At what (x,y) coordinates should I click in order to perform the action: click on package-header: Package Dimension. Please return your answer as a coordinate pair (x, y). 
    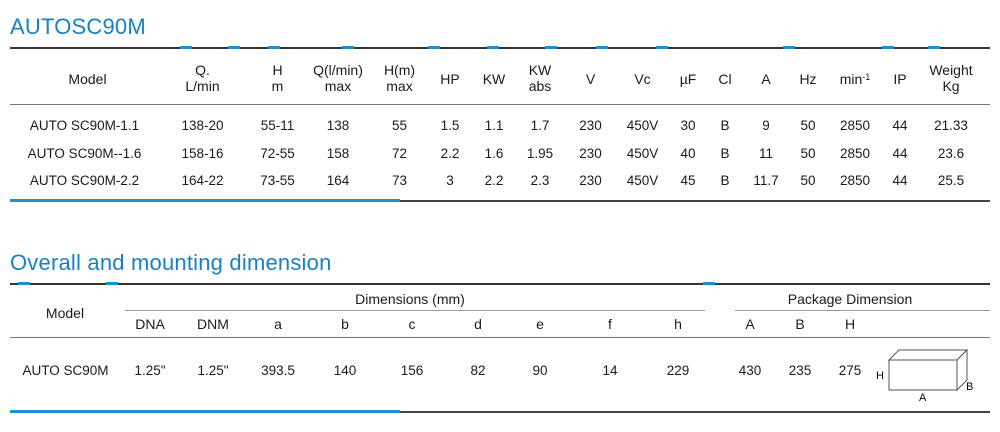
    Looking at the image, I should click on (850, 299).